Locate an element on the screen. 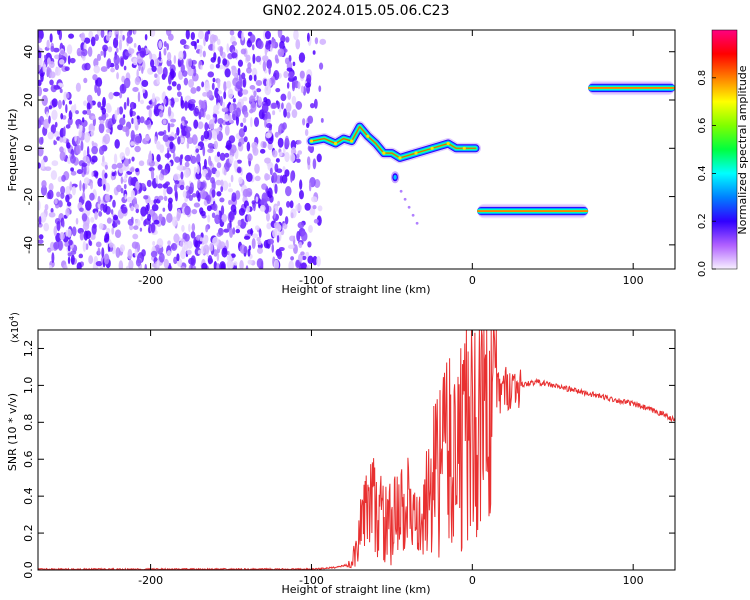 The image size is (750, 600). colorbar-tick-label: 0.2 is located at coordinates (702, 221).